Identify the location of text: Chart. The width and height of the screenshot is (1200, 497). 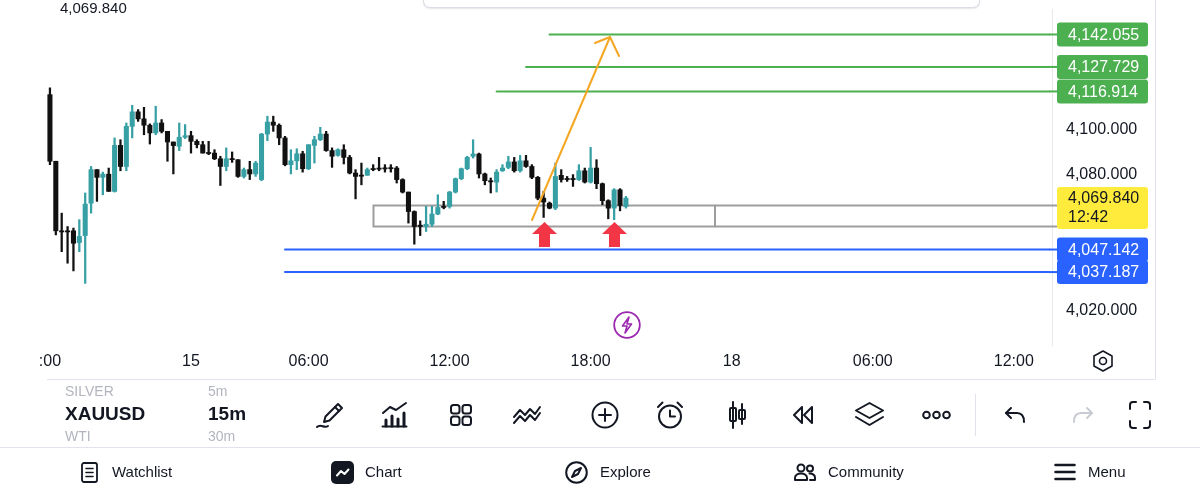
(383, 472).